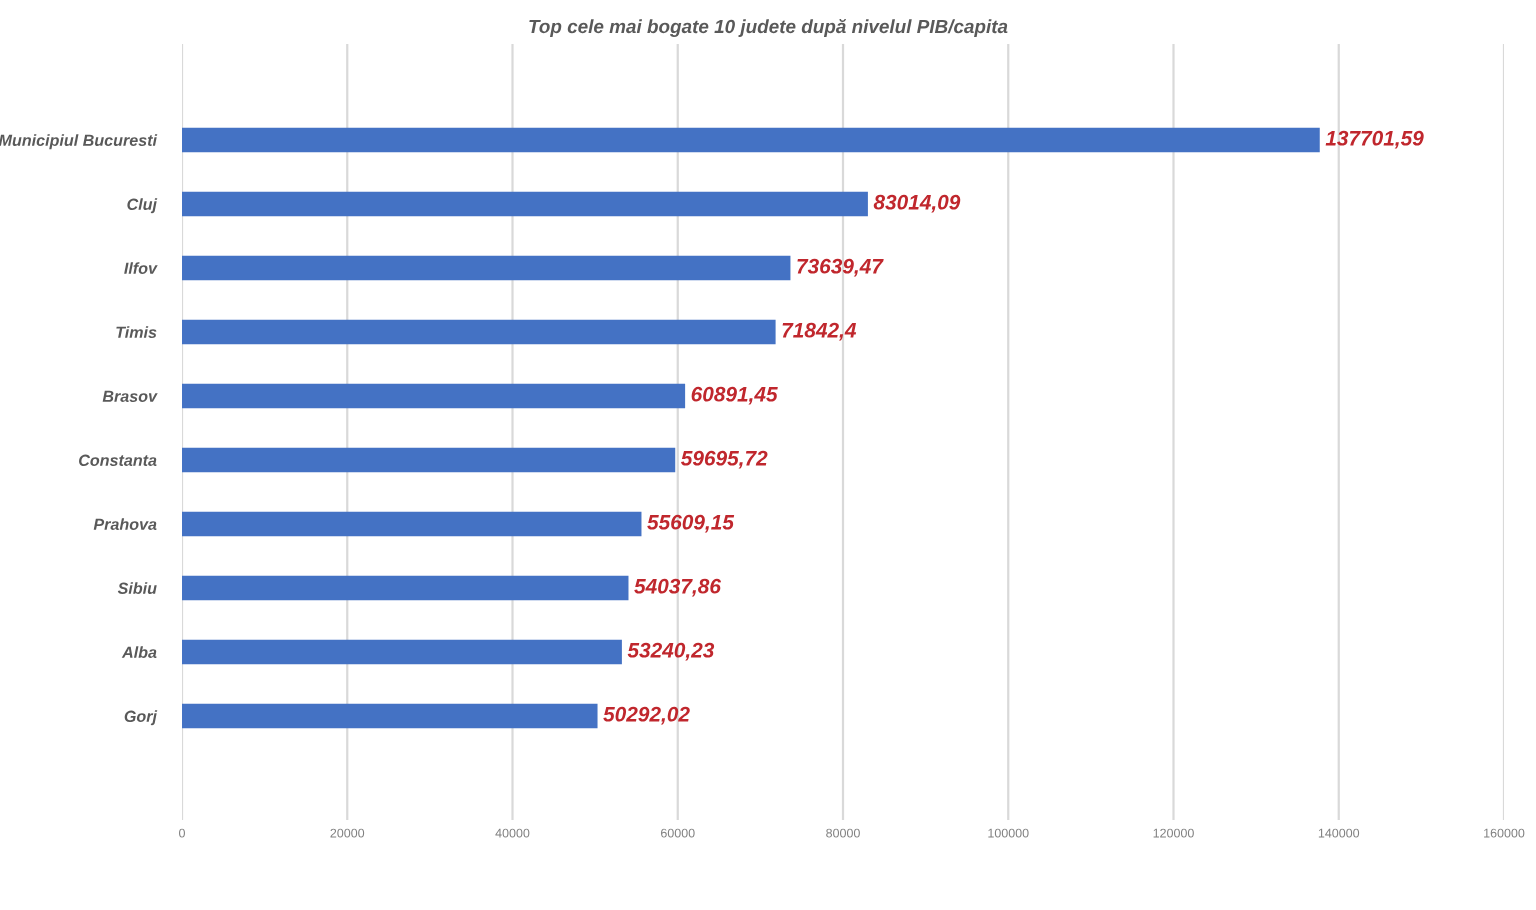 Image resolution: width=1536 pixels, height=910 pixels. What do you see at coordinates (125, 524) in the screenshot?
I see `y-tick-label: Prahova` at bounding box center [125, 524].